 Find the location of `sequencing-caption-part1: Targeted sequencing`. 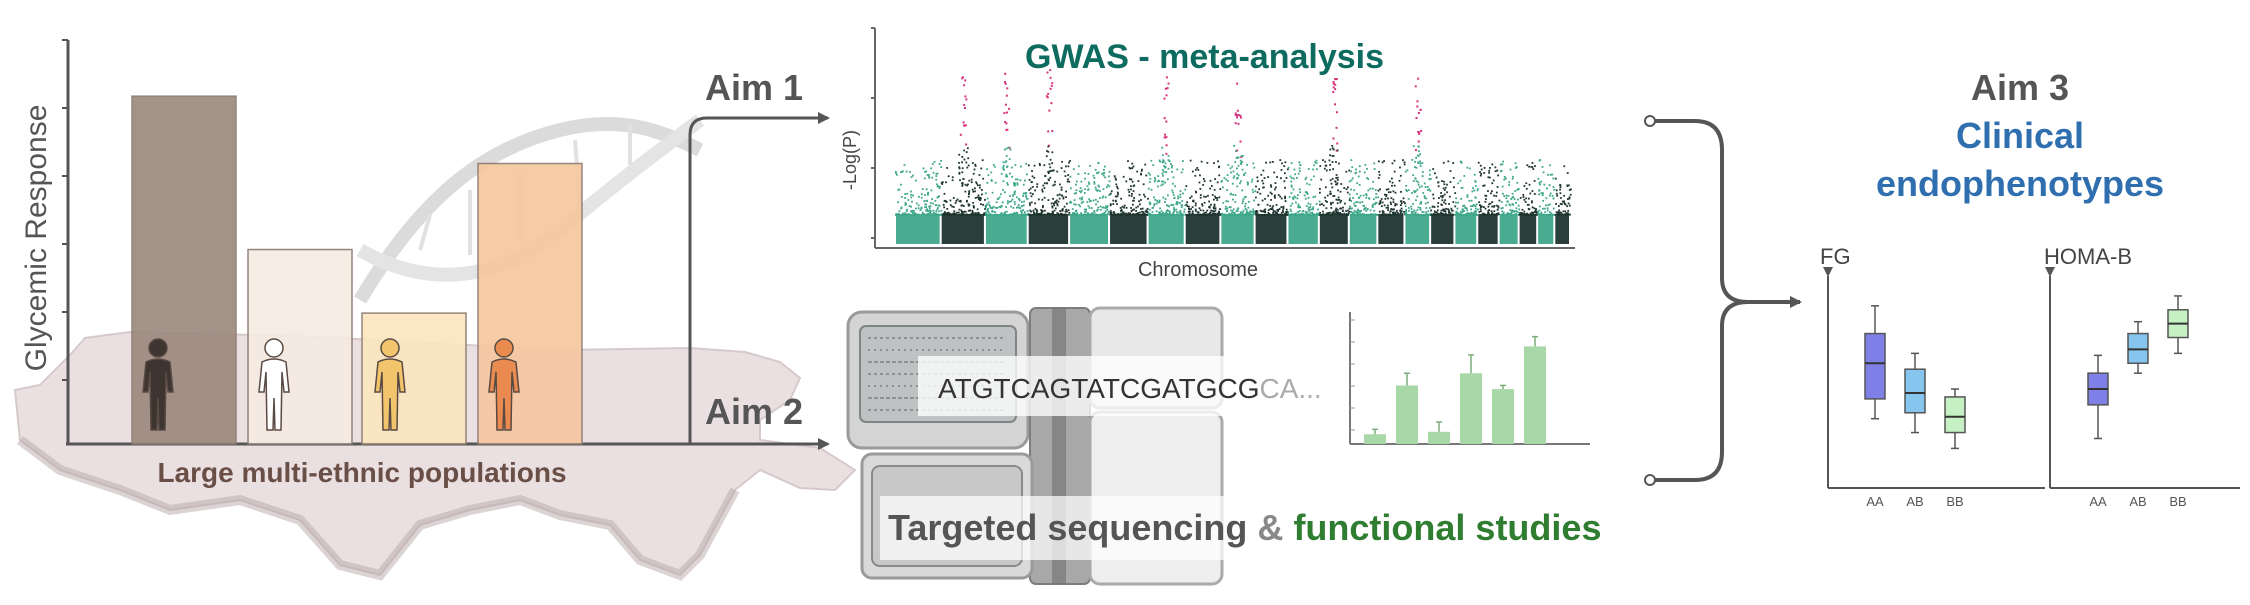

sequencing-caption-part1: Targeted sequencing is located at coordinates (1067, 527).